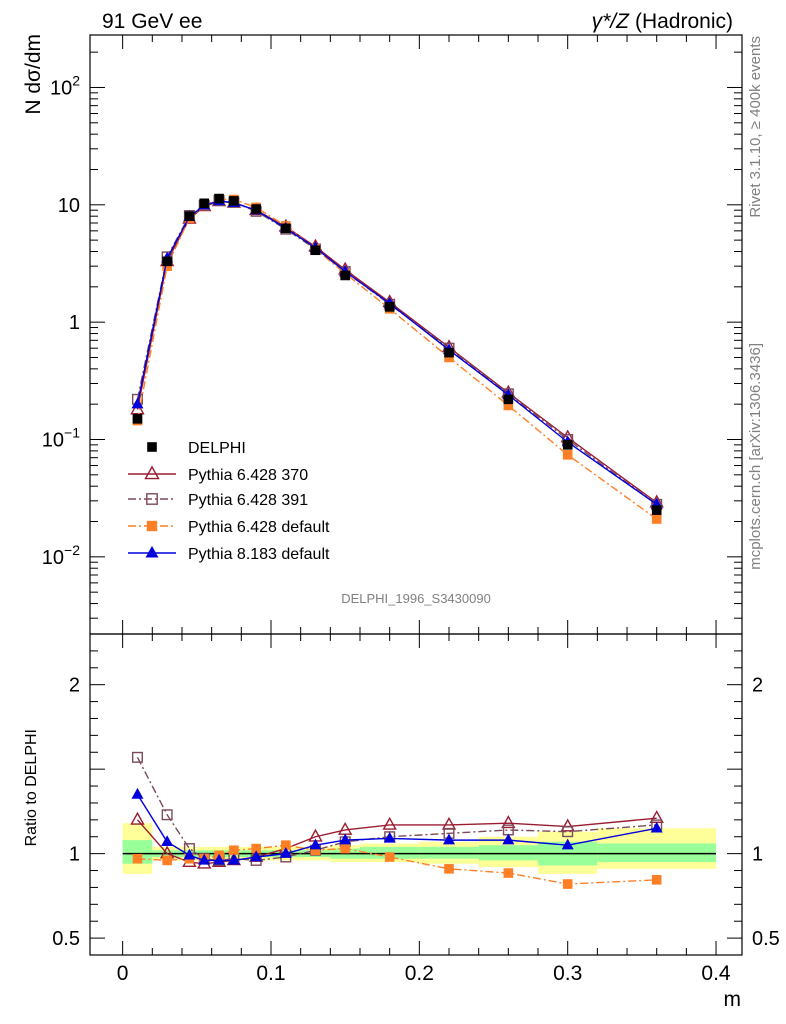 The width and height of the screenshot is (786, 1024). Describe the element at coordinates (419, 973) in the screenshot. I see `x-tick-label: 0.2` at that location.